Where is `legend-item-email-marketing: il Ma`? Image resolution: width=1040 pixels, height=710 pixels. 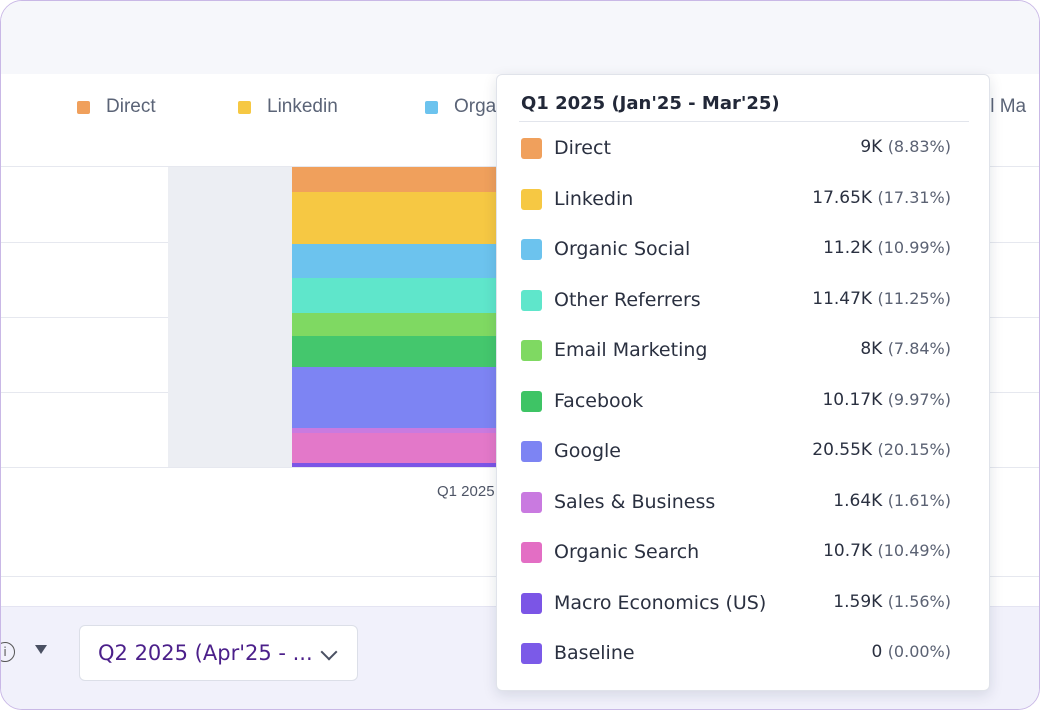 legend-item-email-marketing: il Ma is located at coordinates (1006, 107).